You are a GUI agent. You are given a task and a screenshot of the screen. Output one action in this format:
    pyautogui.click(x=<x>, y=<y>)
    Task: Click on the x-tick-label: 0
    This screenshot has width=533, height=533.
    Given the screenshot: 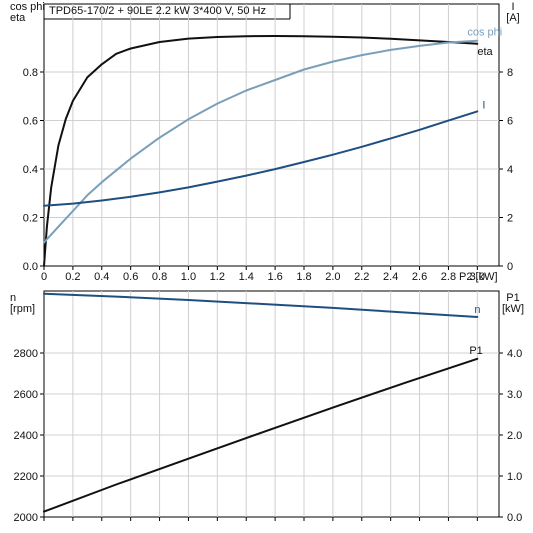 What is the action you would take?
    pyautogui.click(x=44, y=277)
    